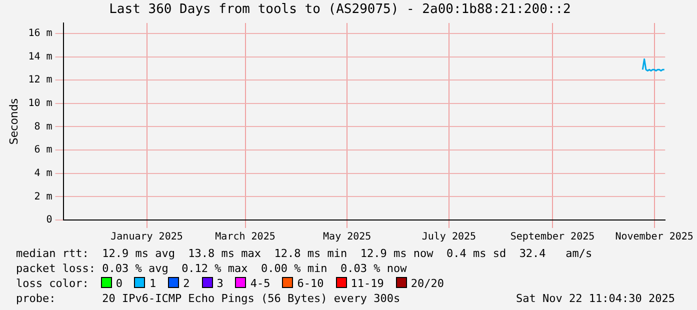 This screenshot has width=697, height=310. I want to click on y-tick-label: 12 m, so click(40, 80).